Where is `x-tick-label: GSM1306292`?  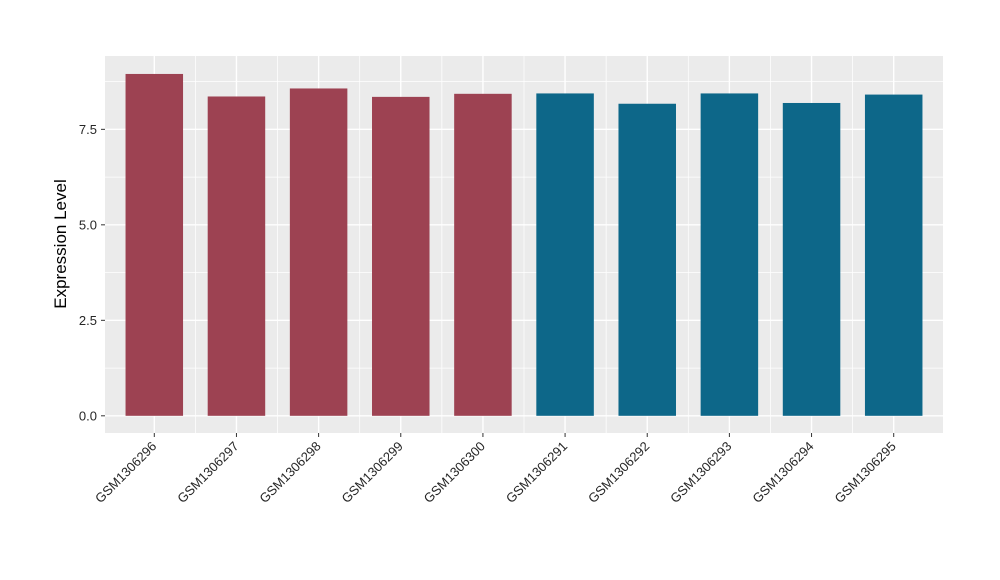 x-tick-label: GSM1306292 is located at coordinates (618, 472).